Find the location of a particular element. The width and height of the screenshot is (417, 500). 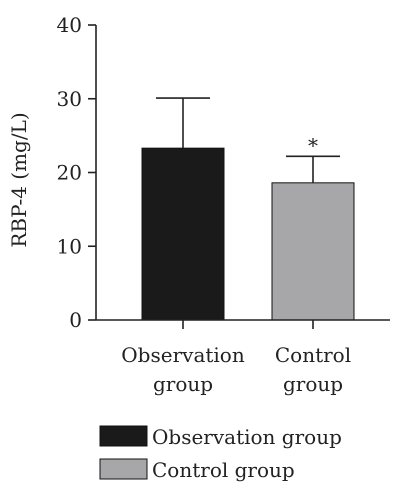

y-axis: 0 10 20 30 40 is located at coordinates (77, 172).